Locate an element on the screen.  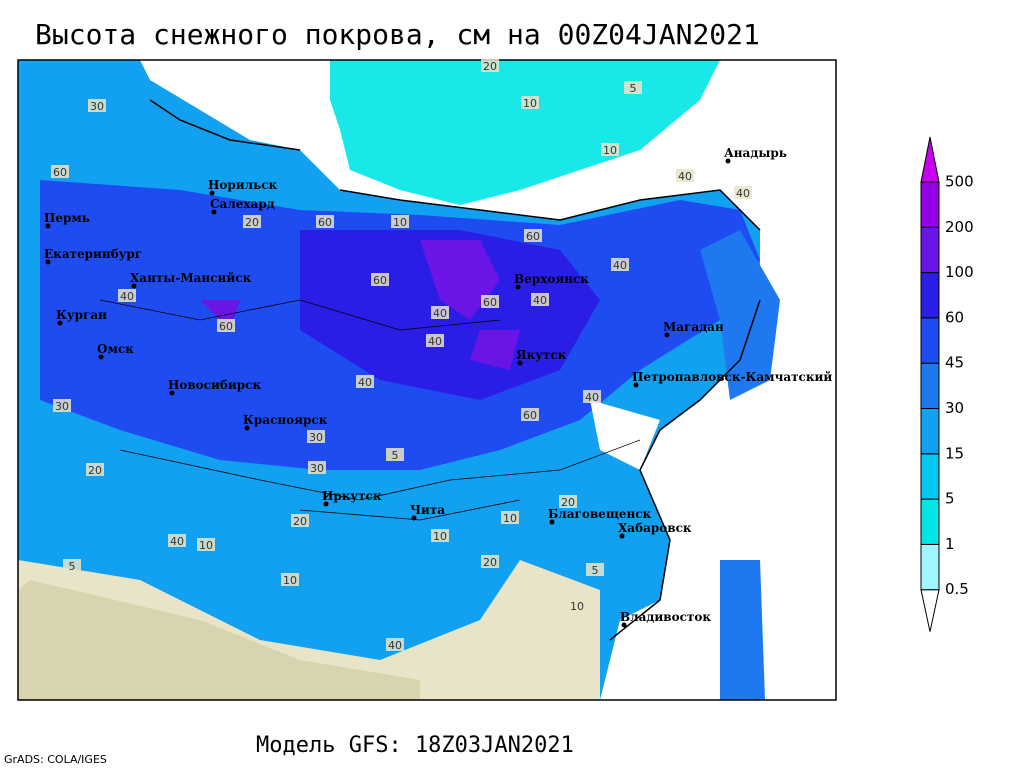
city-label: Пермь is located at coordinates (67, 218).